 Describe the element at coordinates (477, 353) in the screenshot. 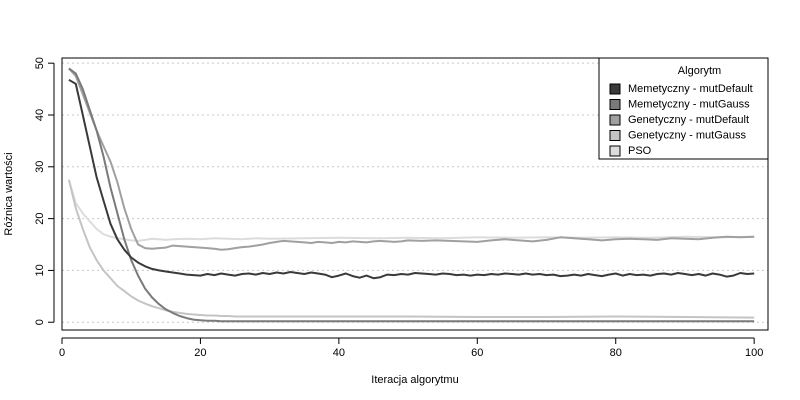

I see `x-tick-label-3: 60` at that location.